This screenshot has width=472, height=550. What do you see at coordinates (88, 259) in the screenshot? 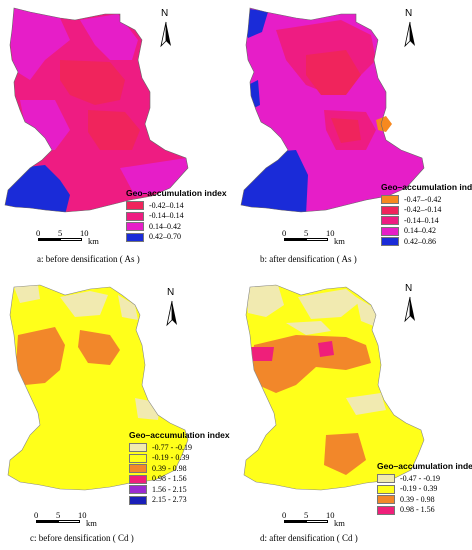
I see `caption-a: a: before densification ( As )` at bounding box center [88, 259].